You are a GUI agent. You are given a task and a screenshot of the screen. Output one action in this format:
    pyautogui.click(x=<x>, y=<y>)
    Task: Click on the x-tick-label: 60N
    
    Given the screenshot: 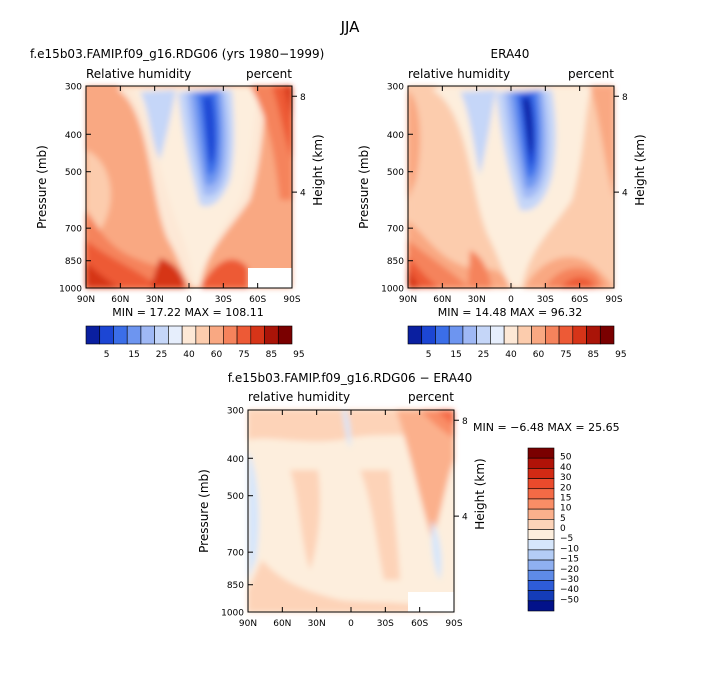 What is the action you would take?
    pyautogui.click(x=120, y=300)
    